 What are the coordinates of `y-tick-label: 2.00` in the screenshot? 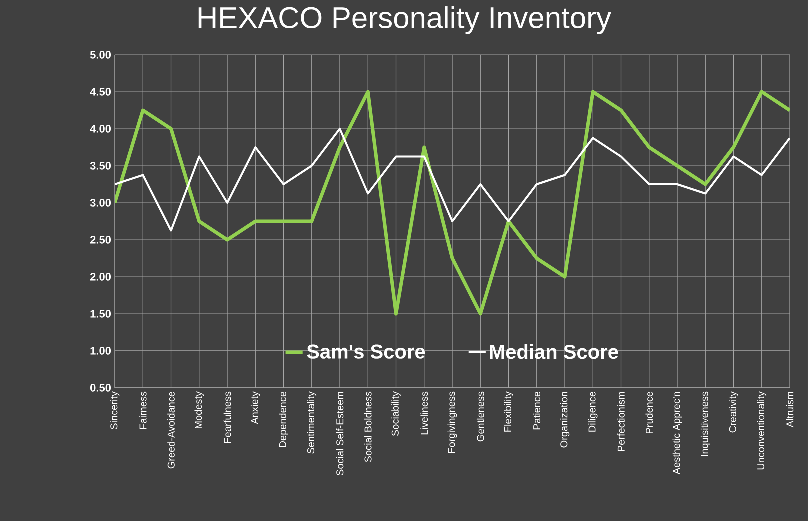 It's located at (101, 277).